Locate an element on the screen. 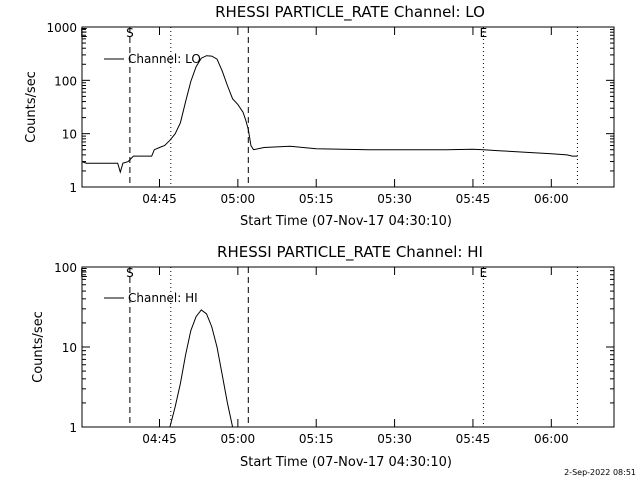 This screenshot has width=640, height=480. hi-x-tick-label: 05:30 is located at coordinates (394, 439).